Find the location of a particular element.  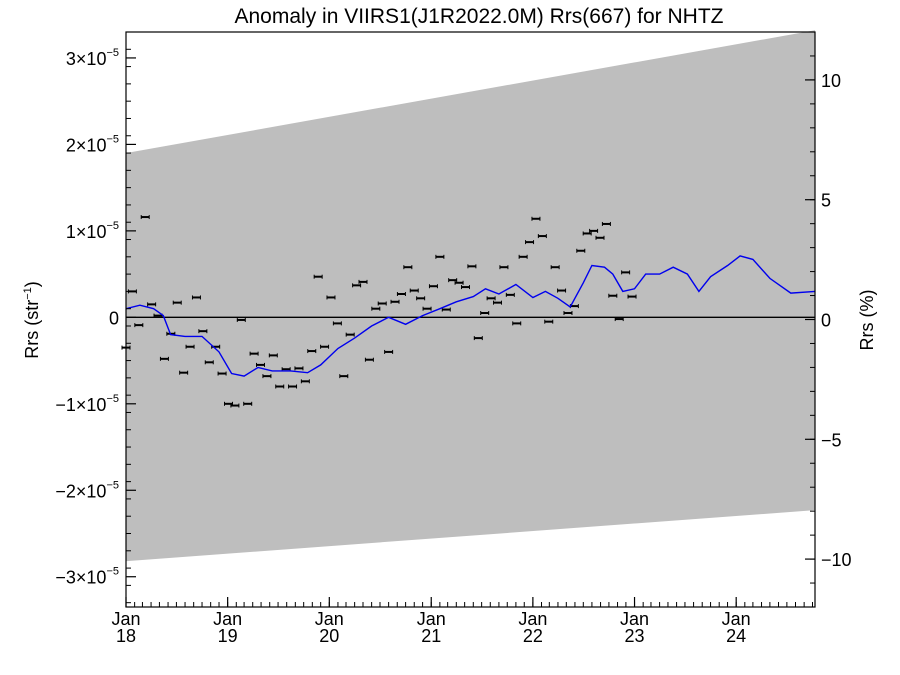

y-left-tick-label: 0 is located at coordinates (114, 318).